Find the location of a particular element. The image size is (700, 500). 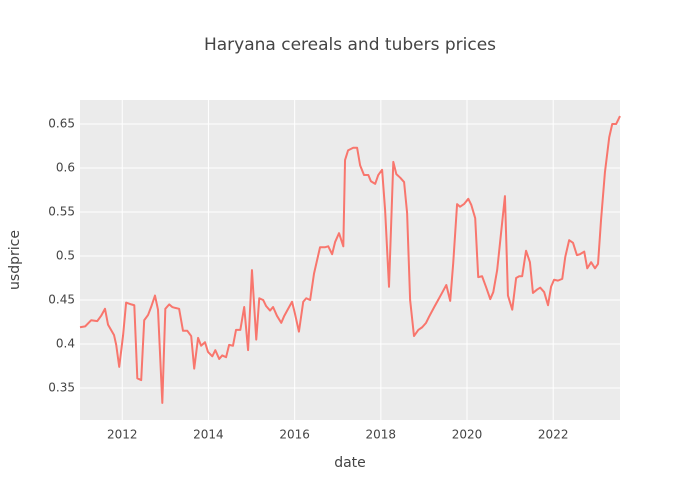

y-axis-label: usdprice is located at coordinates (15, 260).